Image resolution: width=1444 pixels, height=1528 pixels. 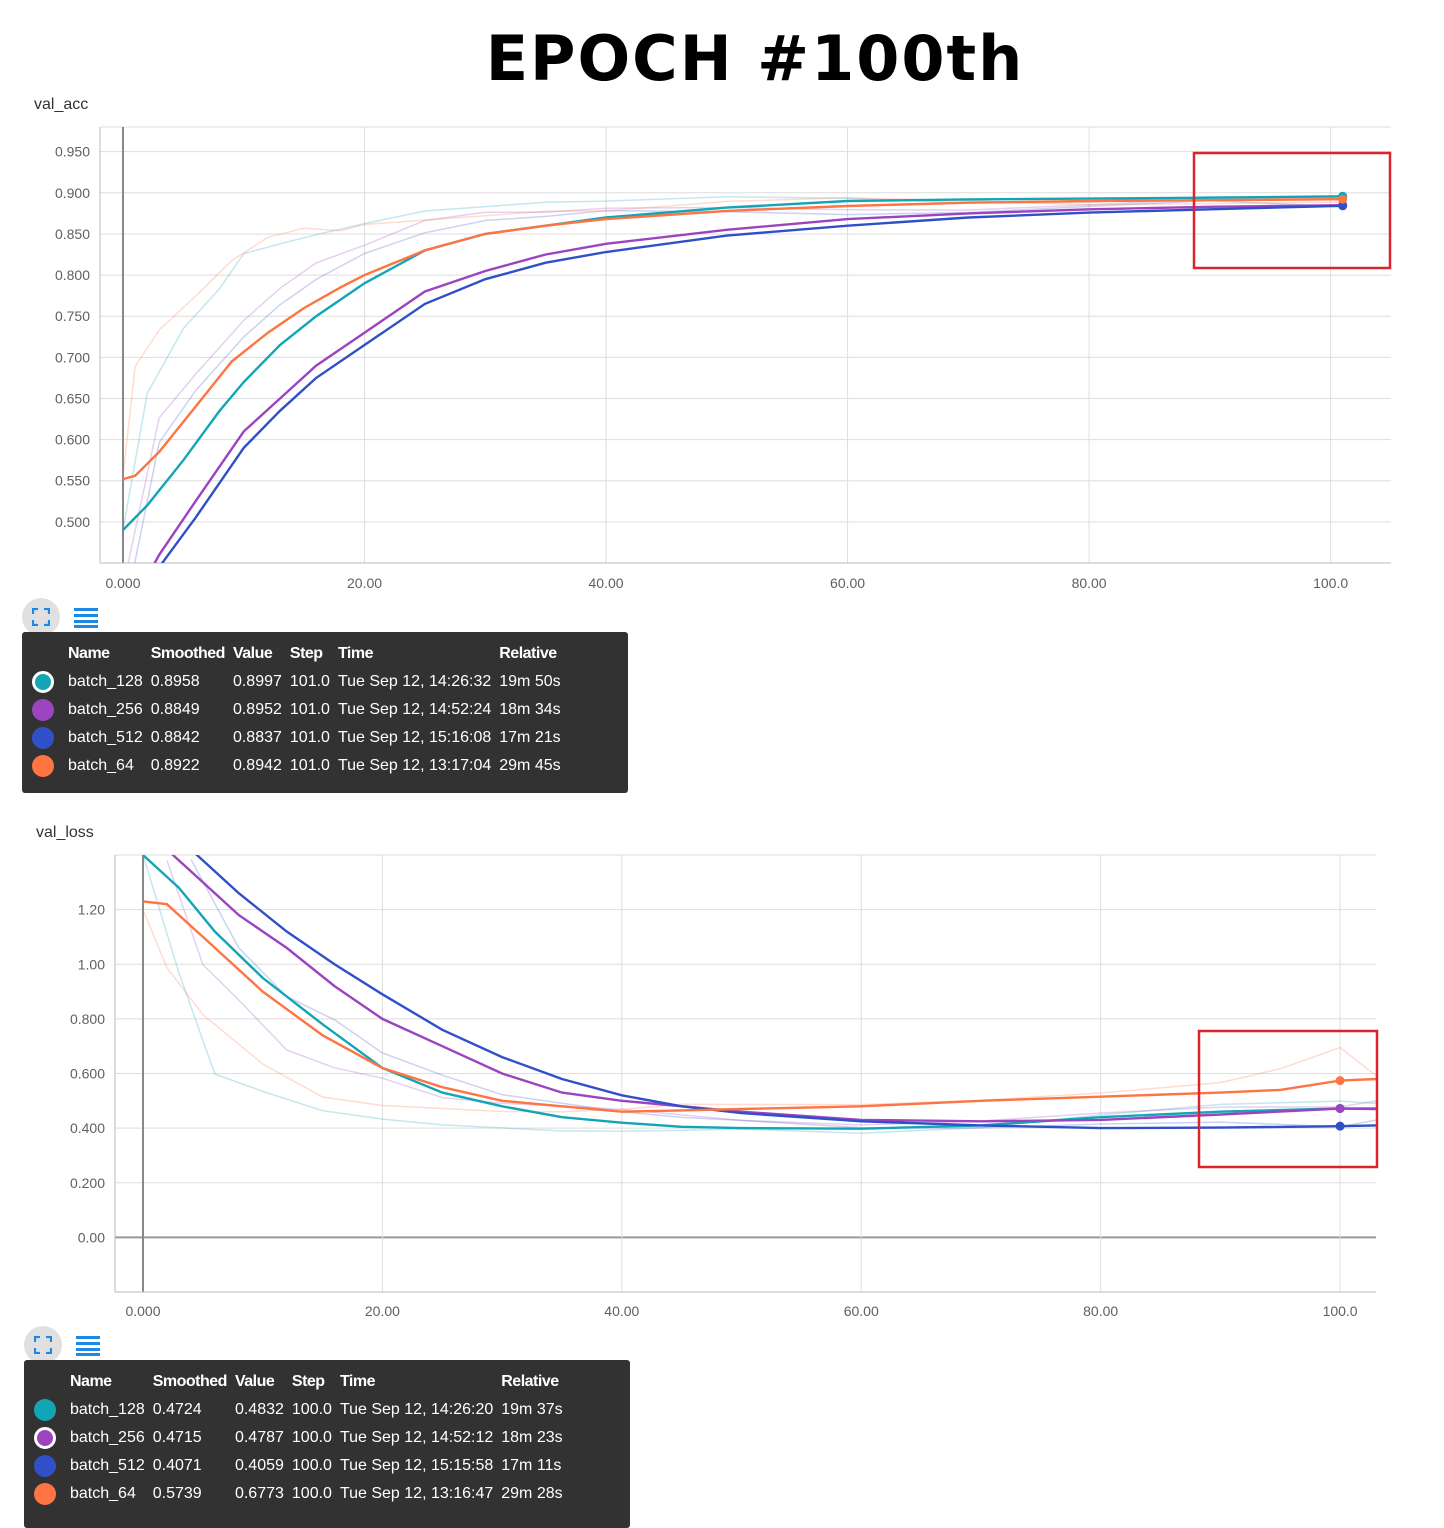 What do you see at coordinates (175, 709) in the screenshot?
I see `cell-smoothed: 0.8849` at bounding box center [175, 709].